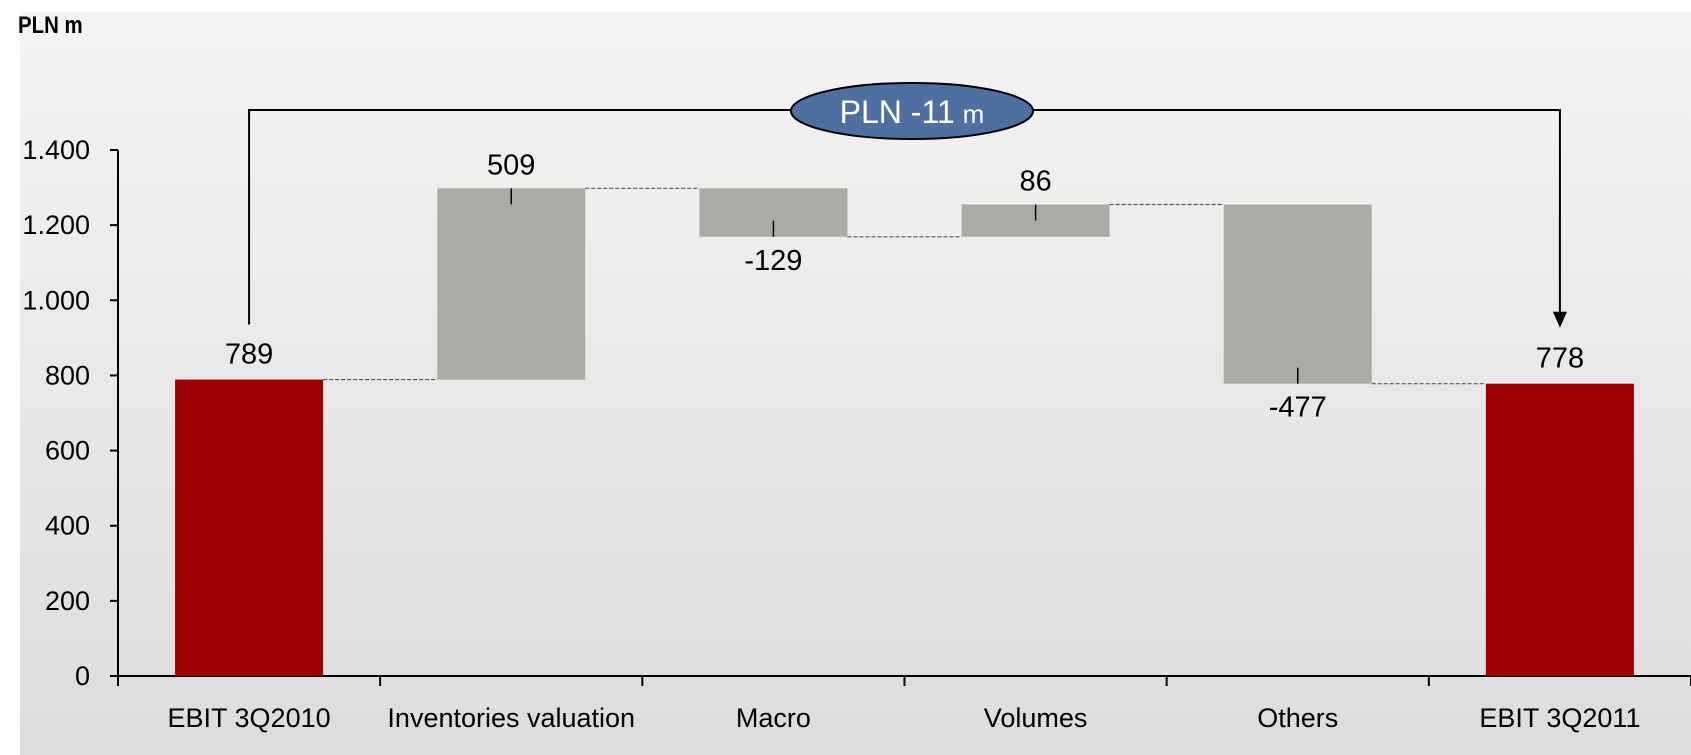 Image resolution: width=1691 pixels, height=755 pixels. Describe the element at coordinates (67, 526) in the screenshot. I see `y-tick-label: 400` at that location.